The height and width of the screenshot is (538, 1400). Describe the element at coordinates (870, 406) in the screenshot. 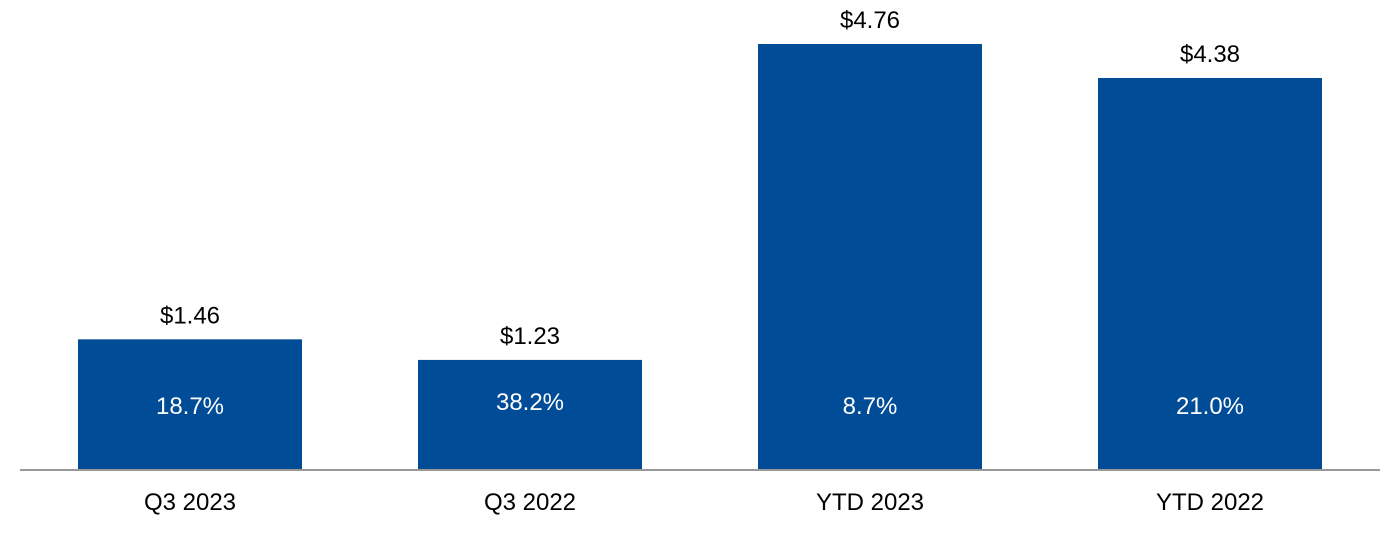

I see `inner-percent-label: 8.7%` at that location.